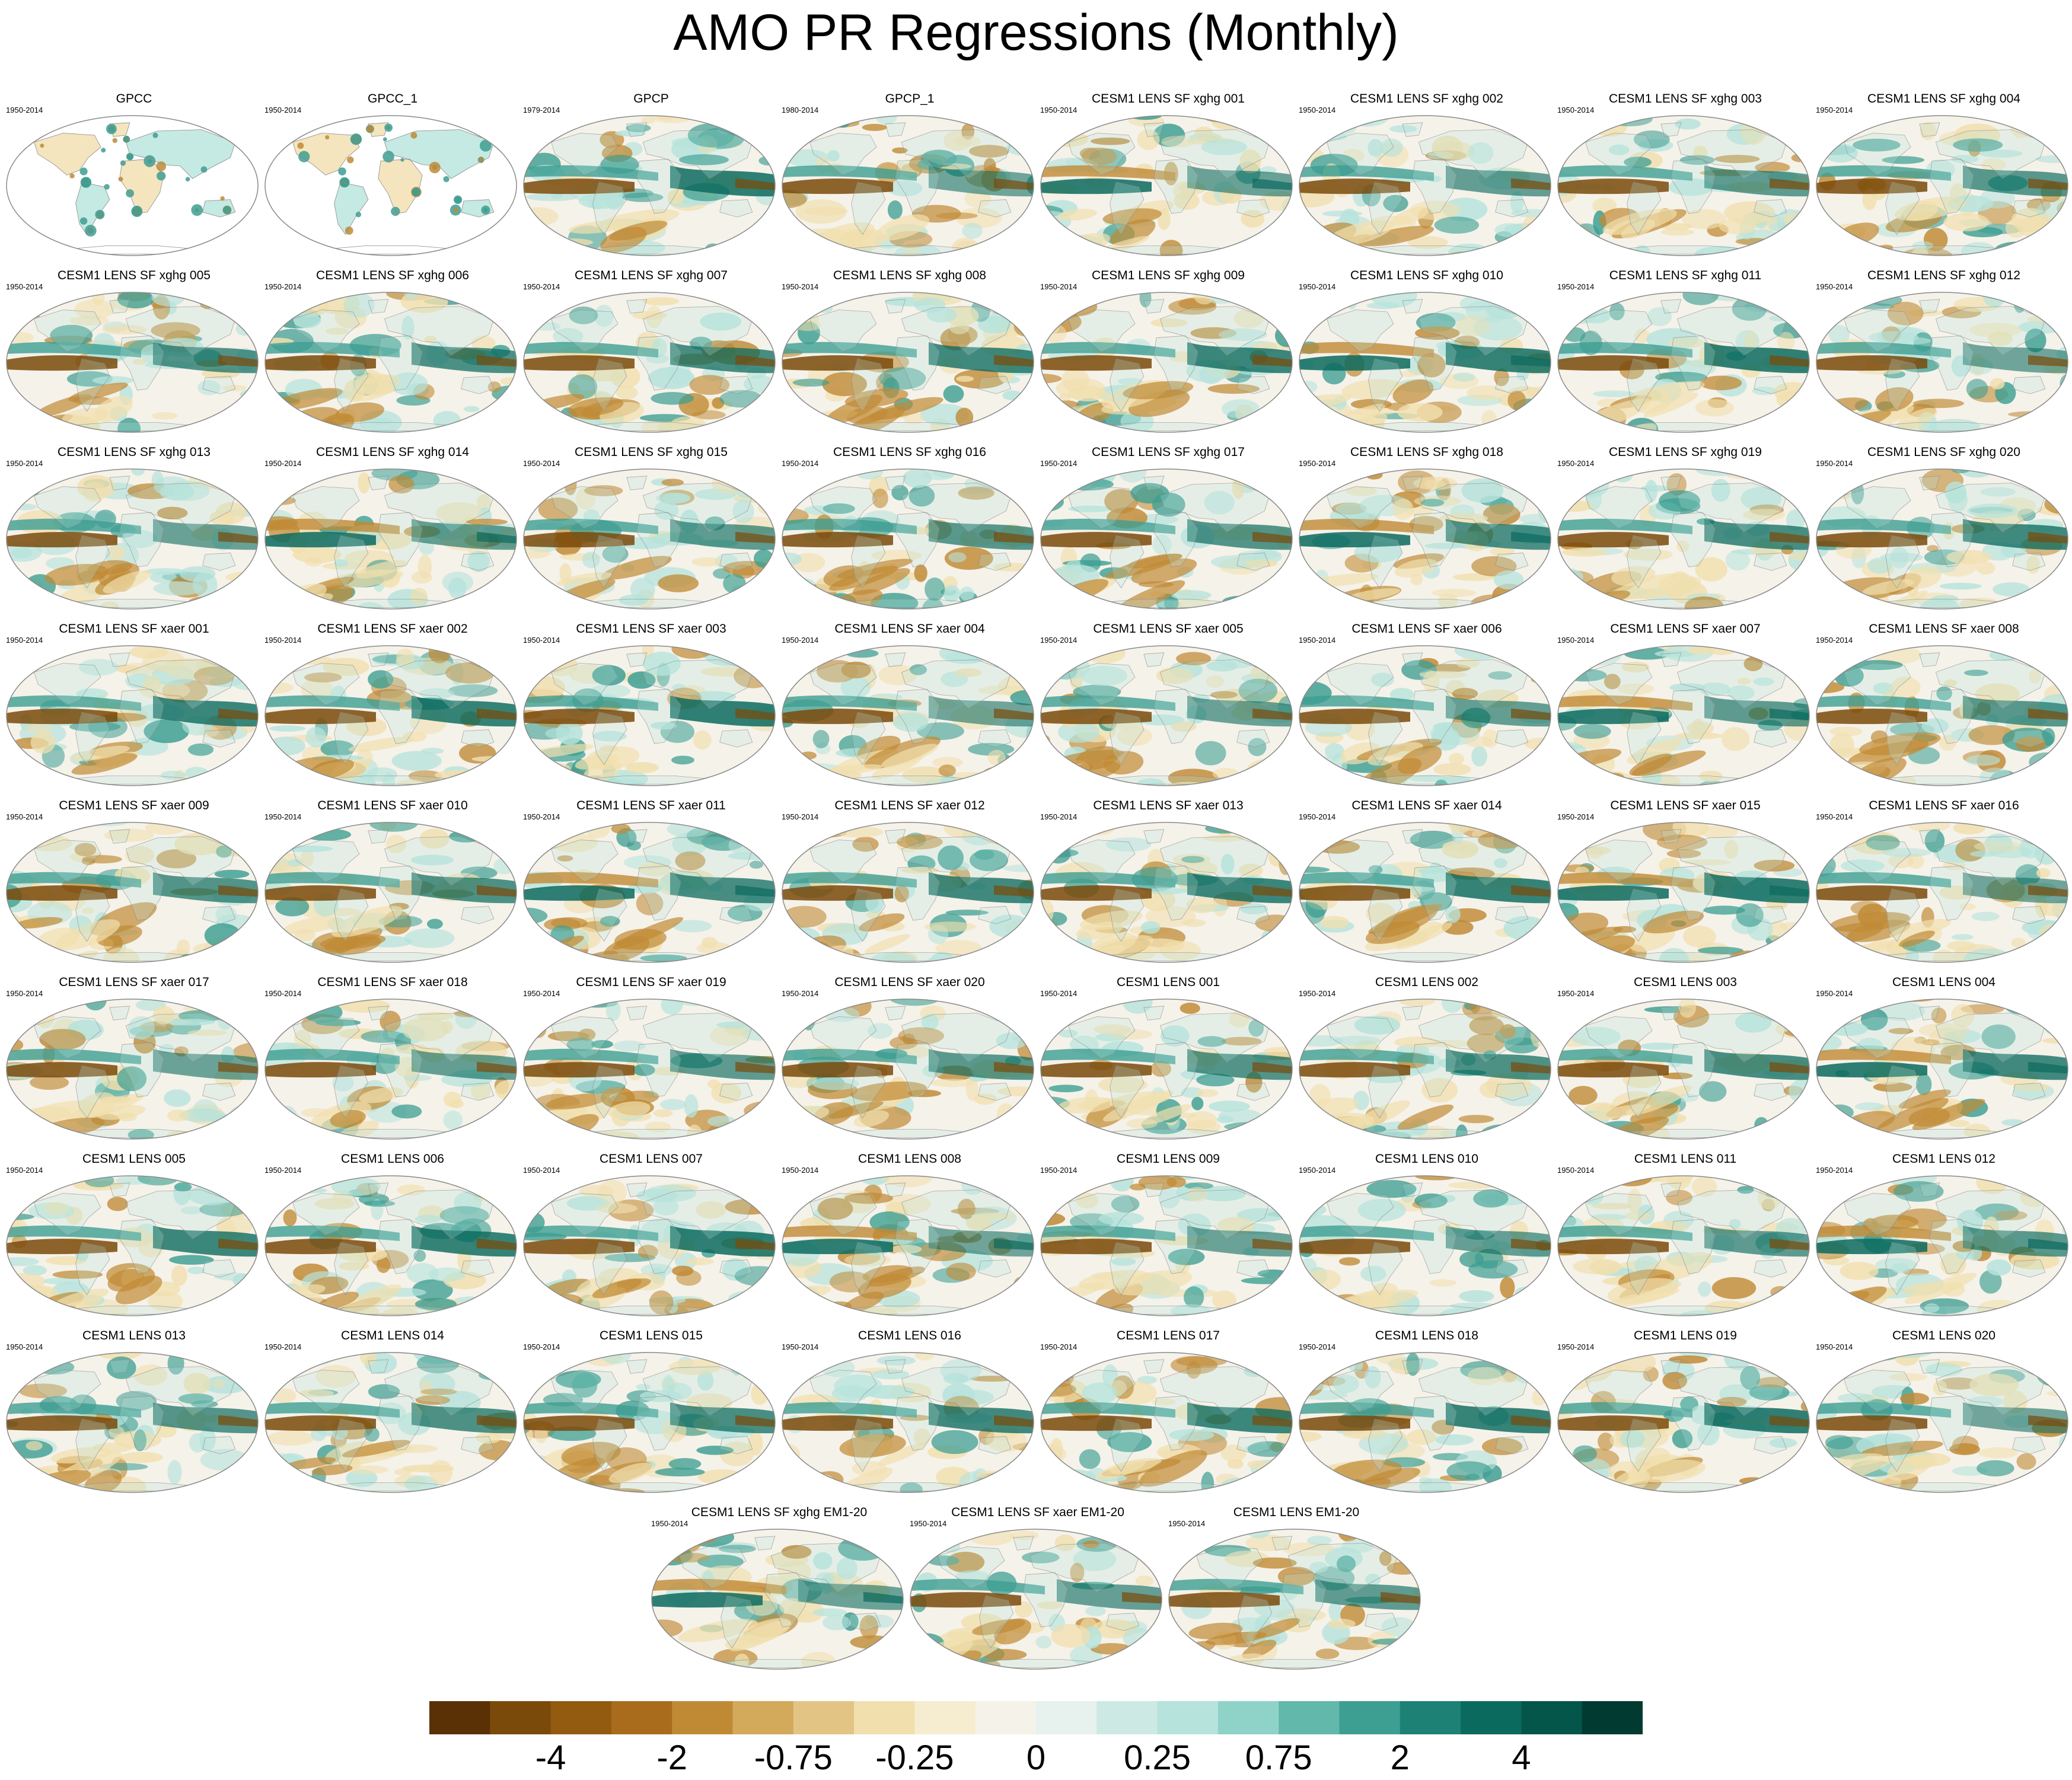  Describe the element at coordinates (1943, 452) in the screenshot. I see `panel-title: CESM1 LENS SF xghg 020` at that location.